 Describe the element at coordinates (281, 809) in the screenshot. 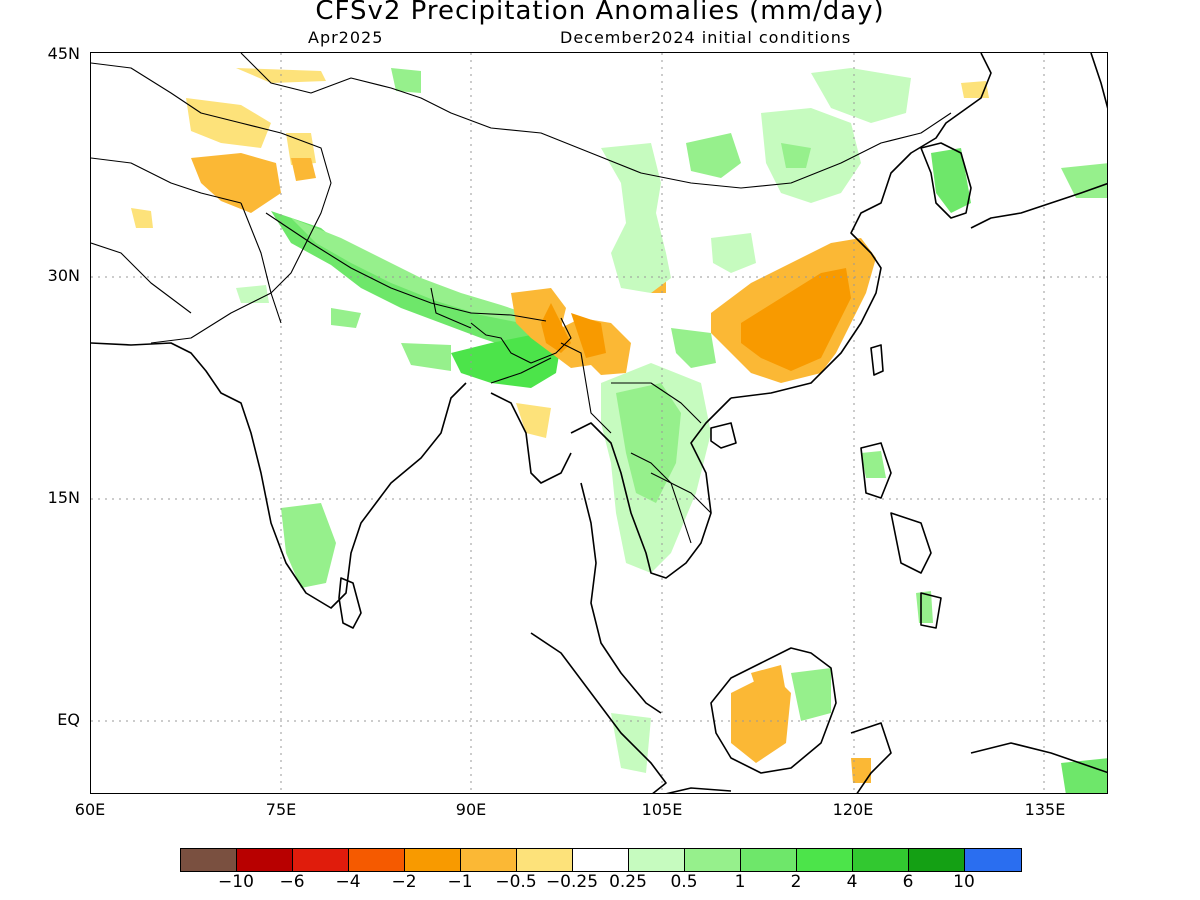

I see `lon-label: 75E` at that location.